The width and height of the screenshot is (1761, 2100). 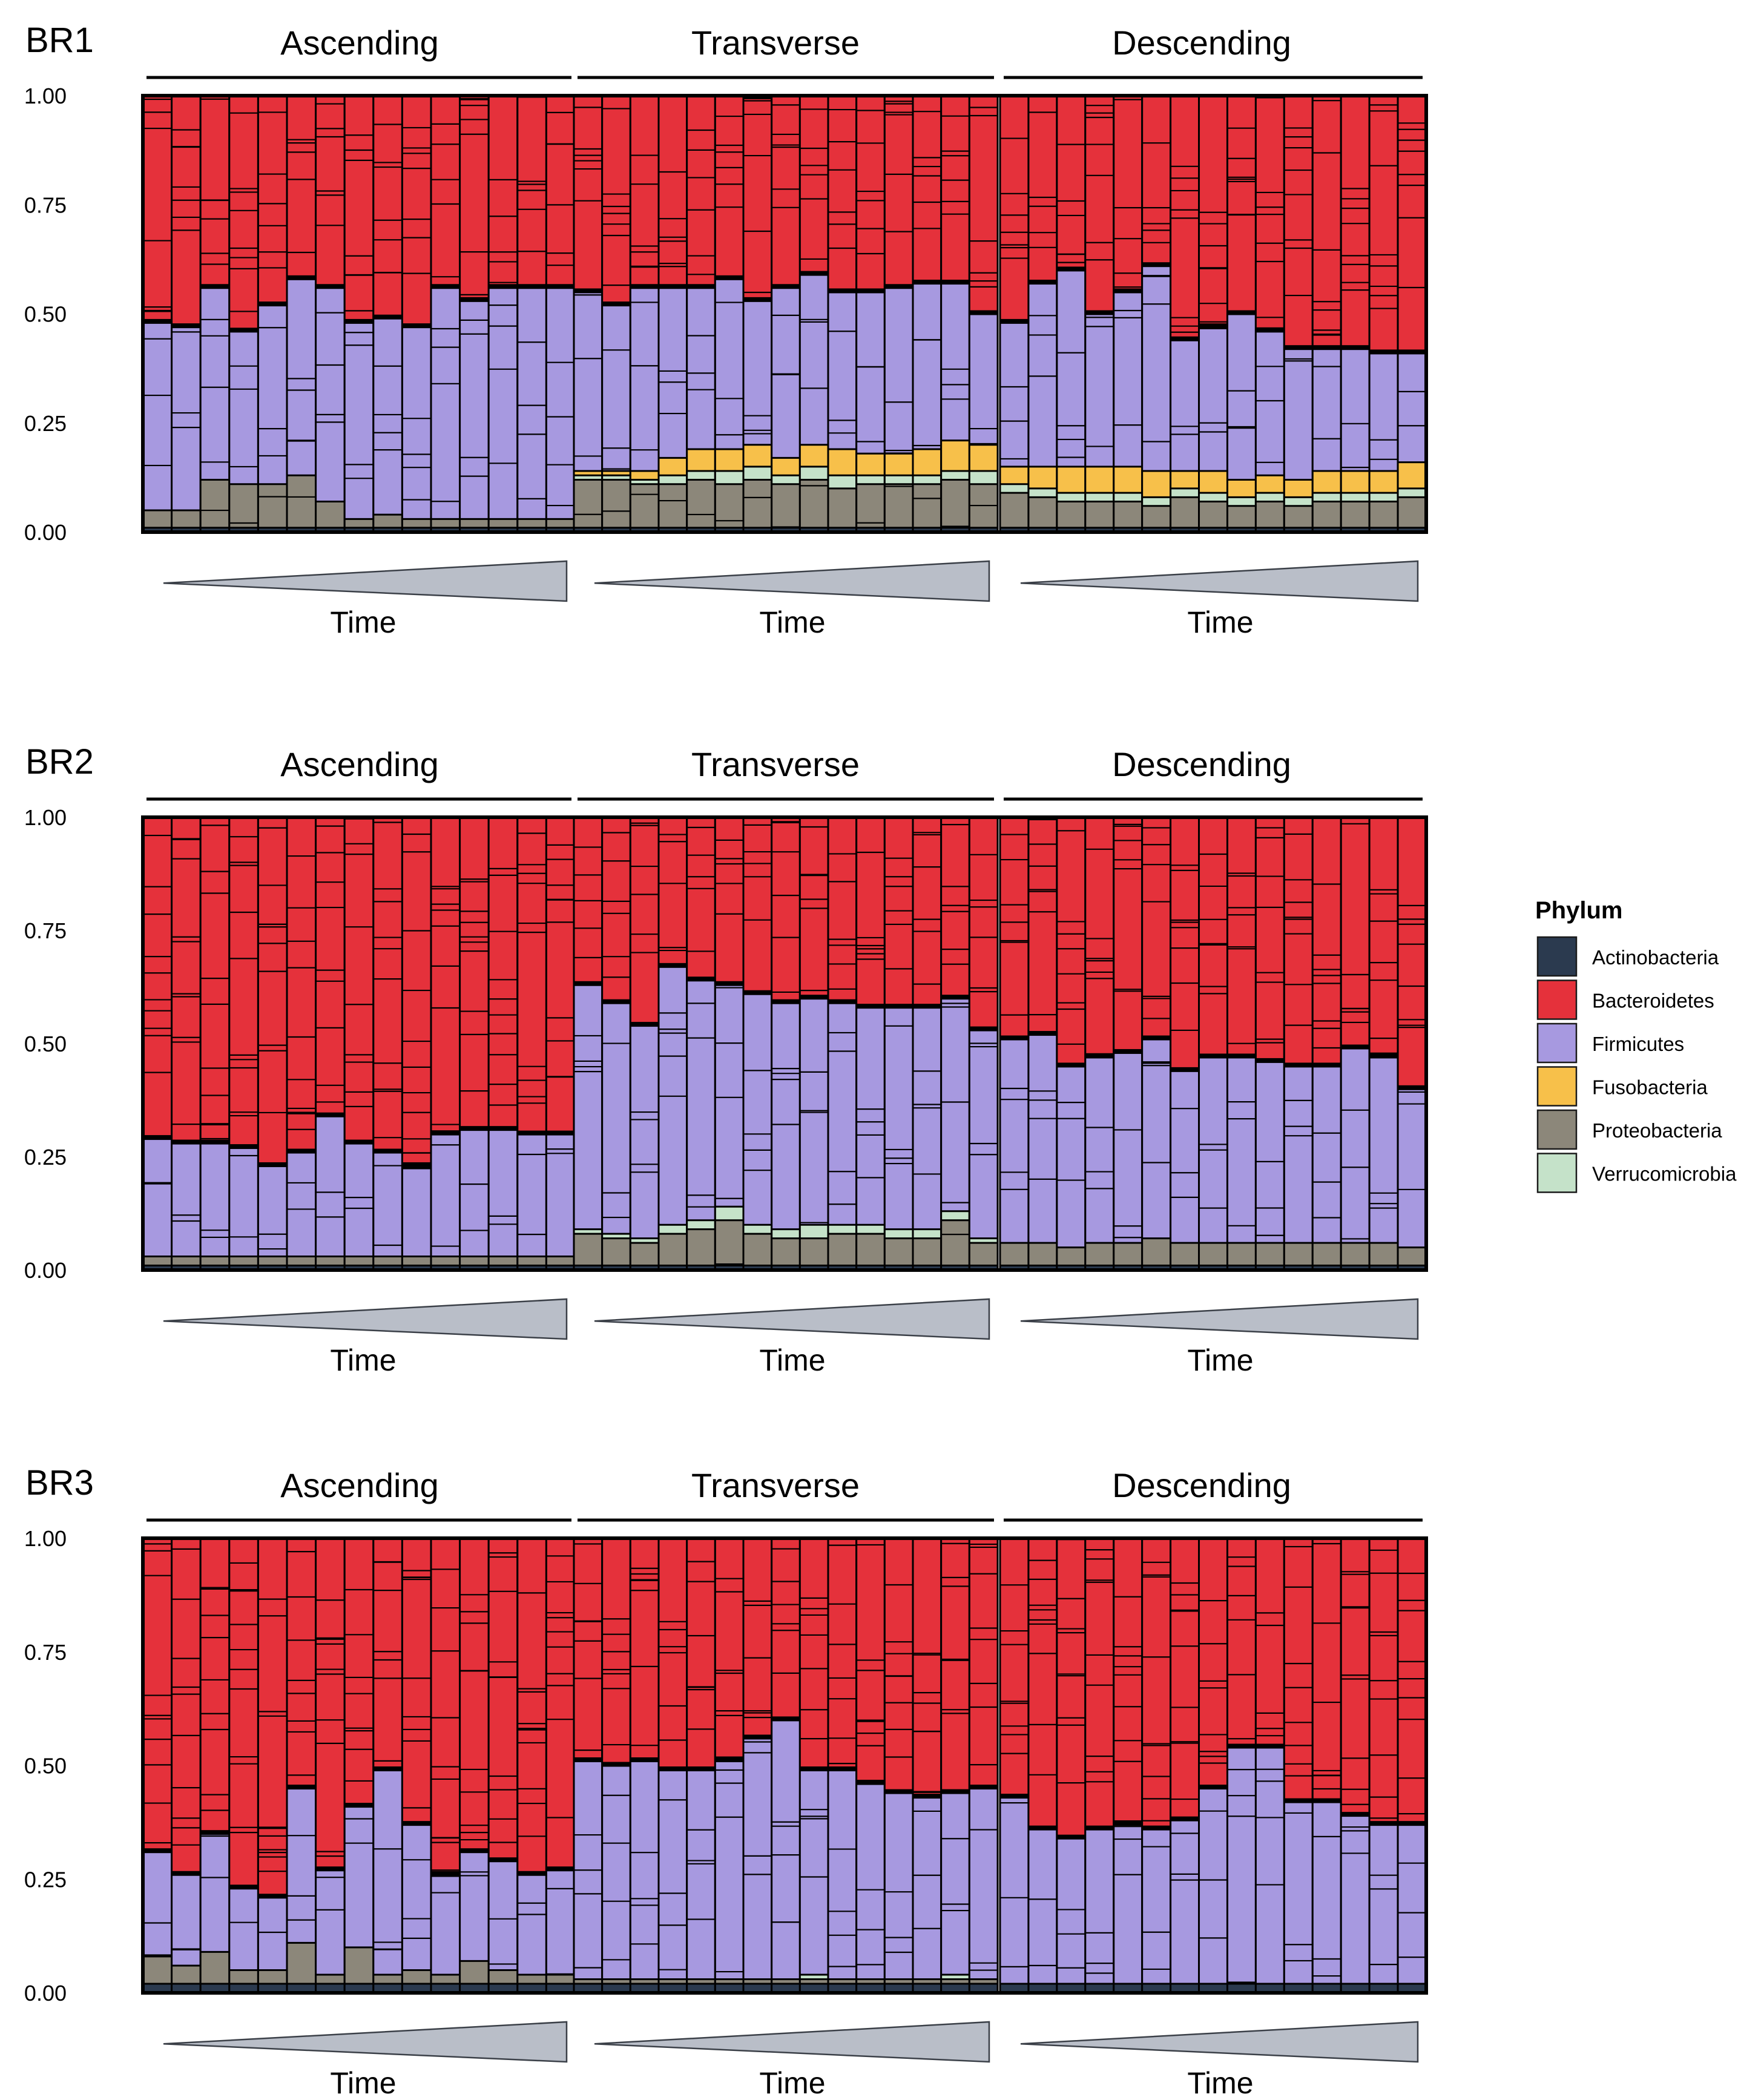 I want to click on y-tick-label: 0.75, so click(x=46, y=930).